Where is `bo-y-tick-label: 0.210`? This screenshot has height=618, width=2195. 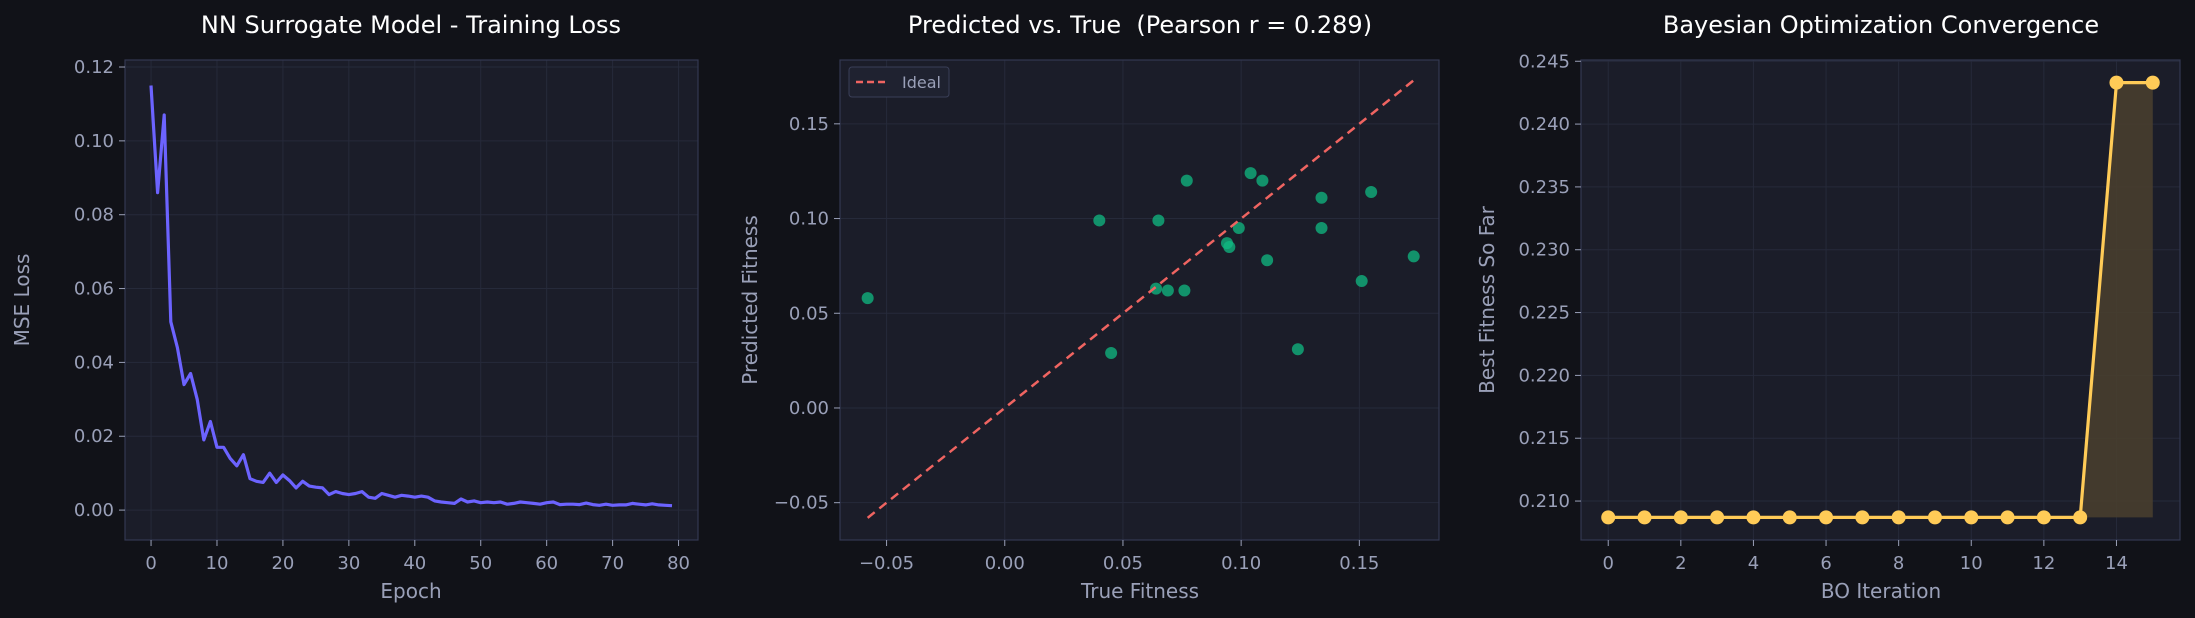 bo-y-tick-label: 0.210 is located at coordinates (1544, 501).